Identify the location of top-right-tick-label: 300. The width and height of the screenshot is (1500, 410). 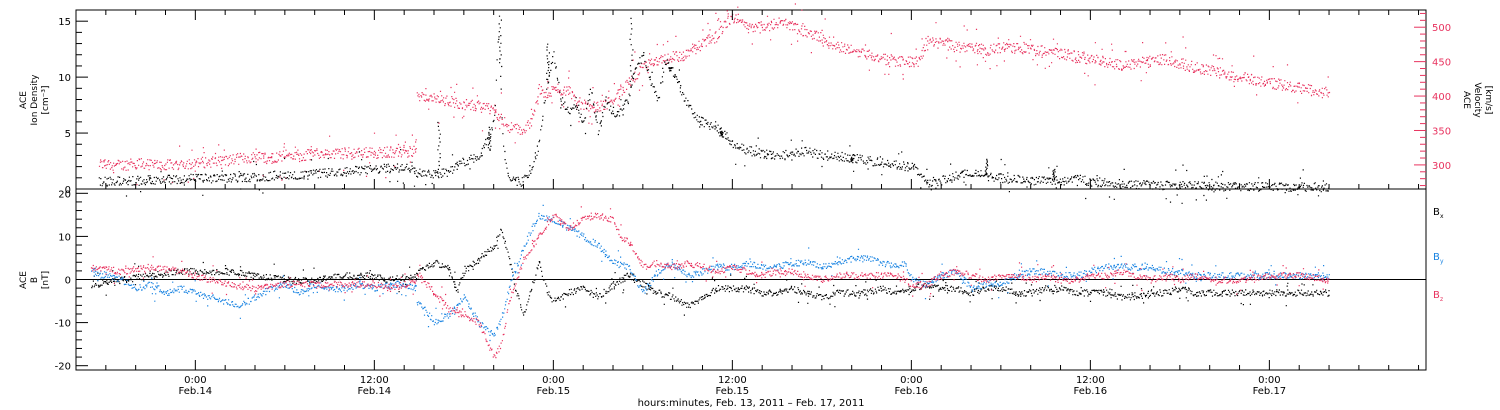
(1441, 166).